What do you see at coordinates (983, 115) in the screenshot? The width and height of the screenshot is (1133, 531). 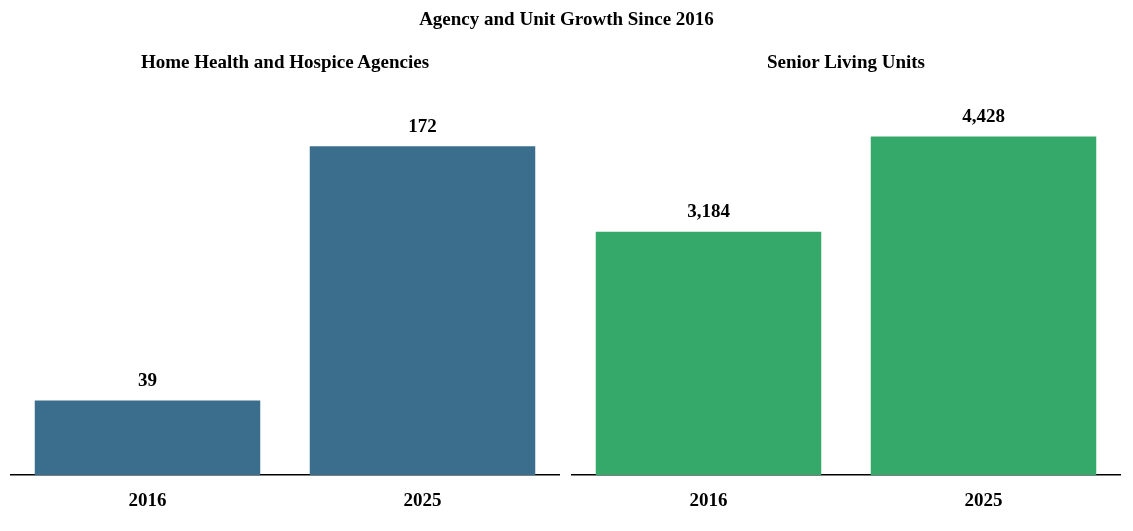 I see `data-label: 4,428` at bounding box center [983, 115].